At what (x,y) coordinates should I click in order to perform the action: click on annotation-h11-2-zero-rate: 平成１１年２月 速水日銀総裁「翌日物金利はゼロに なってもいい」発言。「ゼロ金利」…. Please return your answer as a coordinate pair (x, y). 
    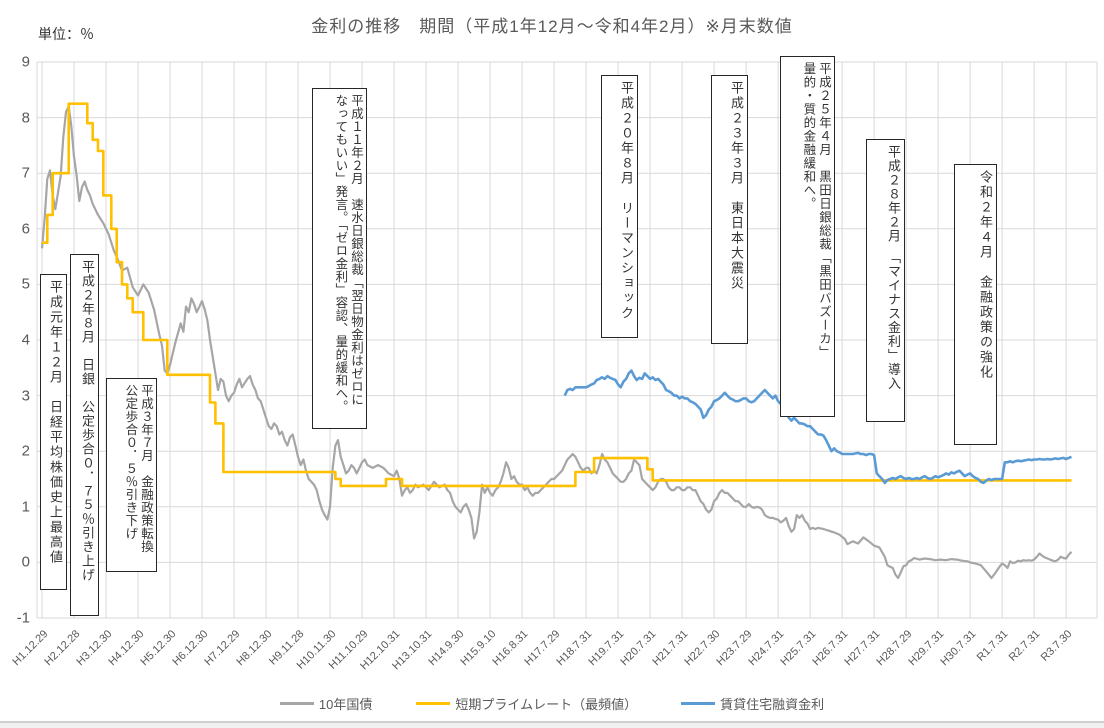
    Looking at the image, I should click on (339, 258).